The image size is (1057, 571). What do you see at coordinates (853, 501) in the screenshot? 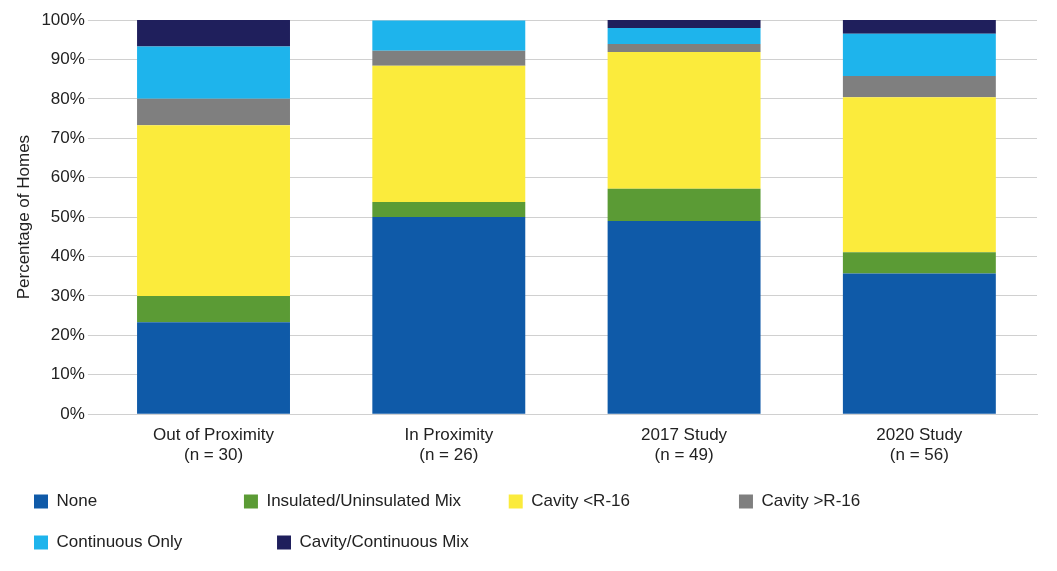
I see `legend-label: Cavity >R-16` at bounding box center [853, 501].